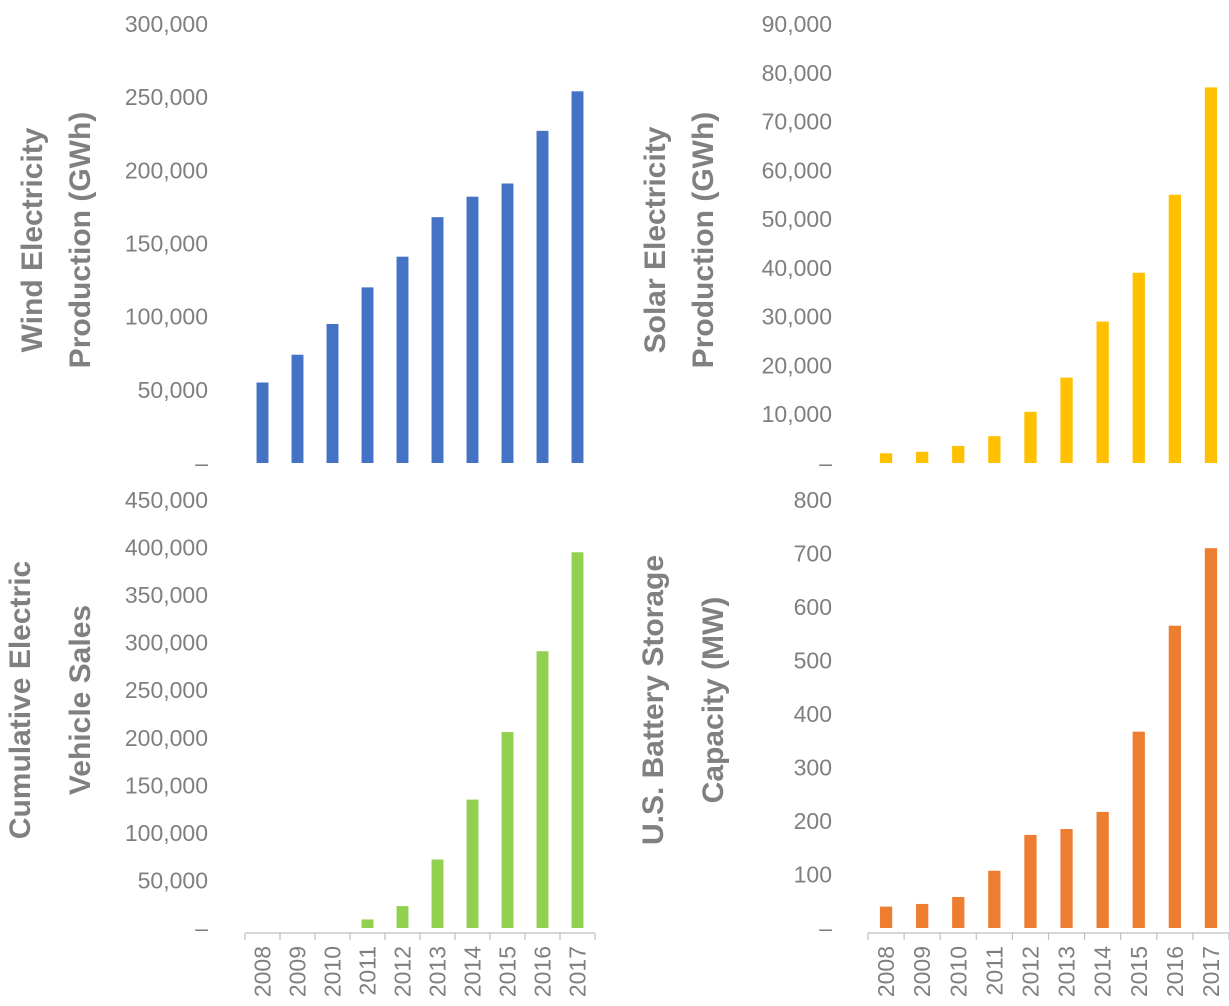  What do you see at coordinates (813, 607) in the screenshot?
I see `y-tick-label: 600` at bounding box center [813, 607].